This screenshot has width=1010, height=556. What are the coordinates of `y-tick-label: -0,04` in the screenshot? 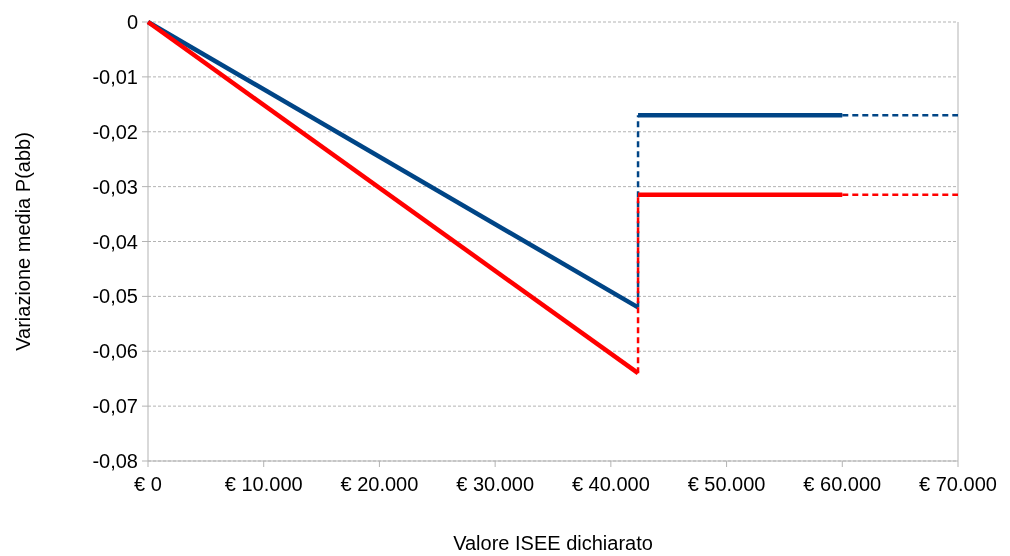 It's located at (115, 241).